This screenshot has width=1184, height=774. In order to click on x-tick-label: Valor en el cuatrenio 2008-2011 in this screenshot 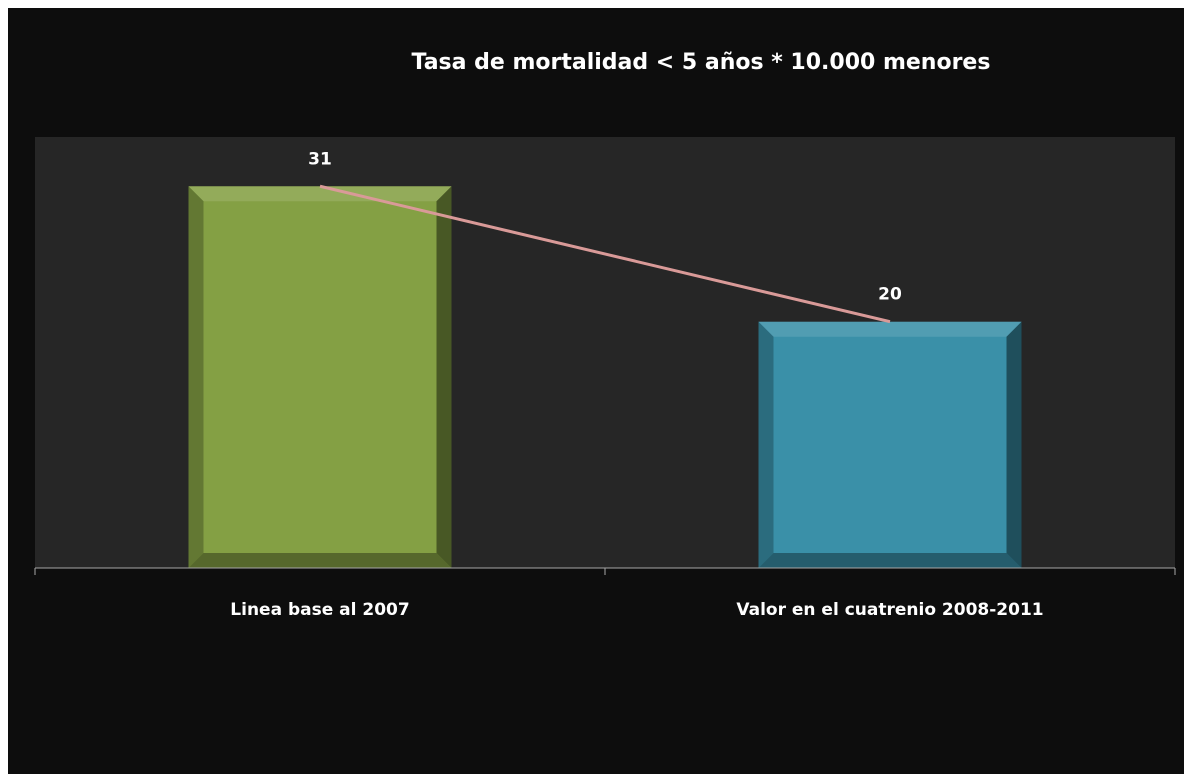, I will do `click(889, 610)`.